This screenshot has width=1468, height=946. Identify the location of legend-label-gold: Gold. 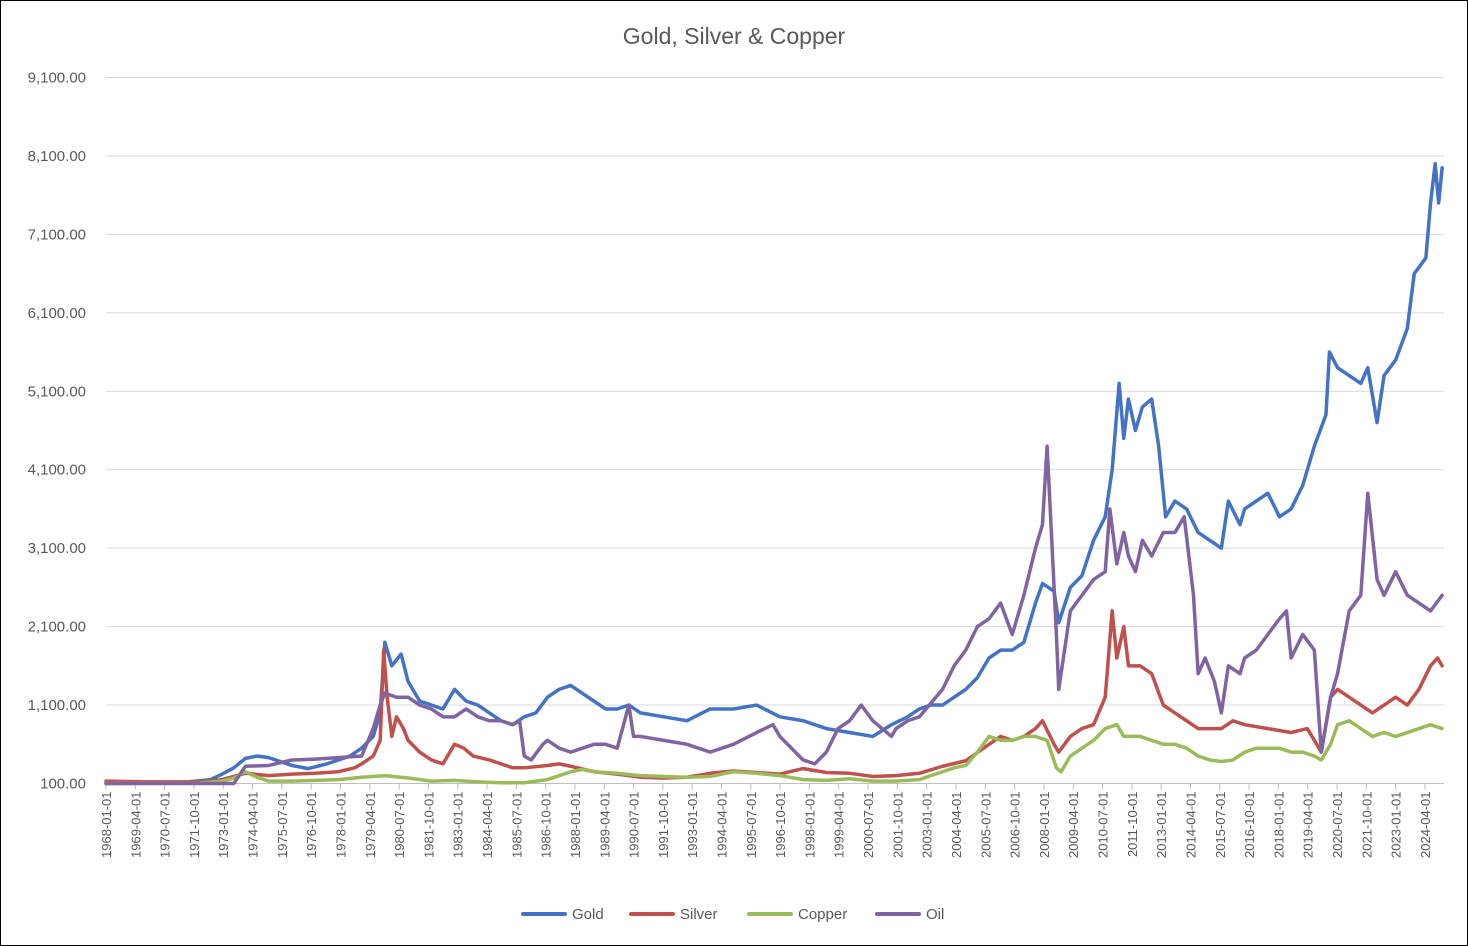
(588, 914).